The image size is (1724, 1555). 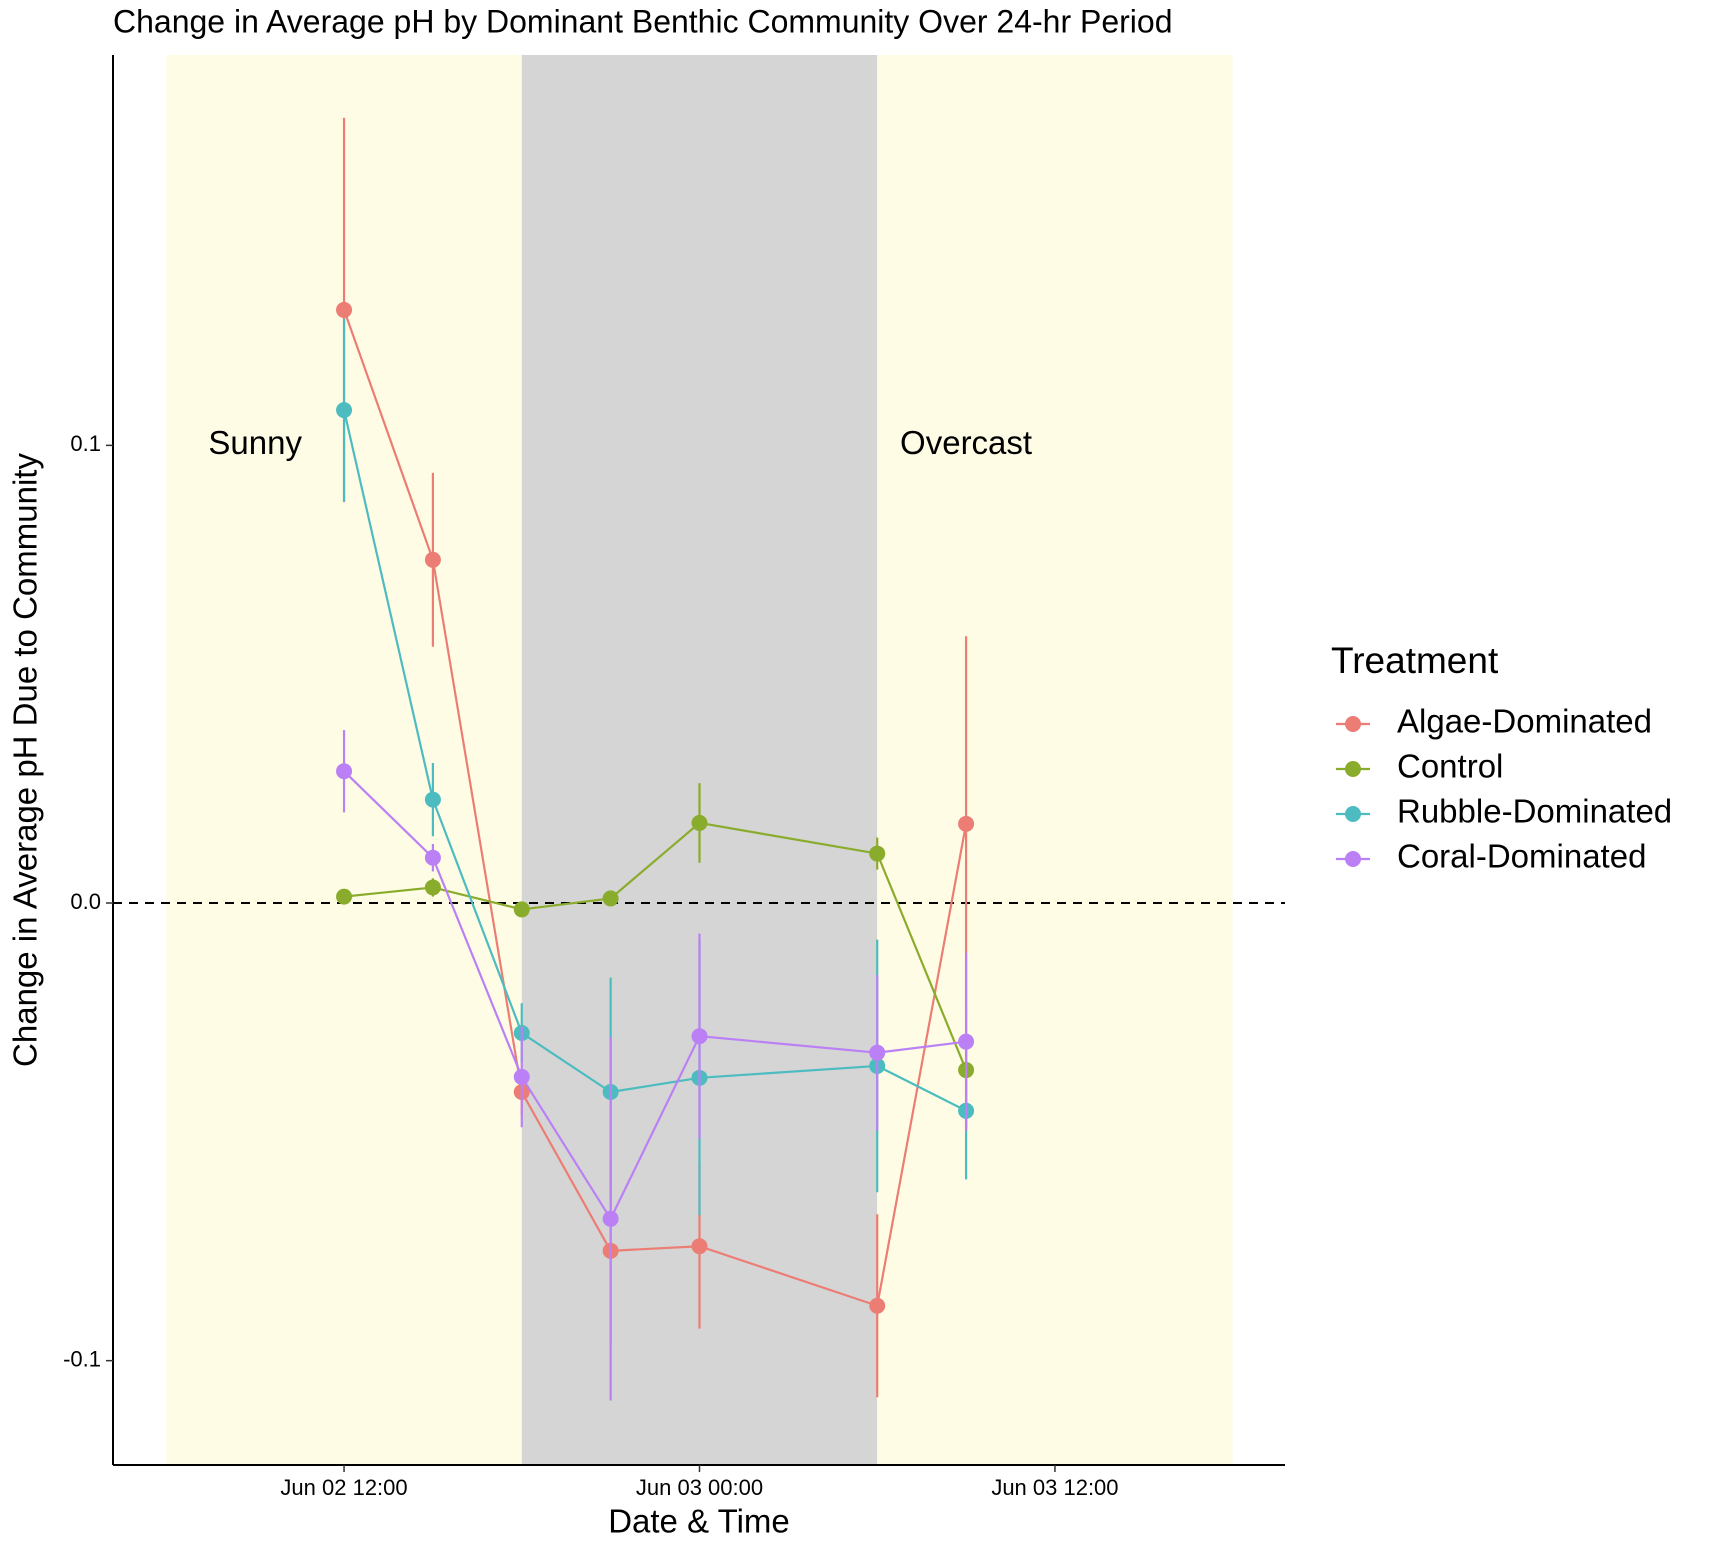 What do you see at coordinates (85, 443) in the screenshot?
I see `y-tick-label: 0.1` at bounding box center [85, 443].